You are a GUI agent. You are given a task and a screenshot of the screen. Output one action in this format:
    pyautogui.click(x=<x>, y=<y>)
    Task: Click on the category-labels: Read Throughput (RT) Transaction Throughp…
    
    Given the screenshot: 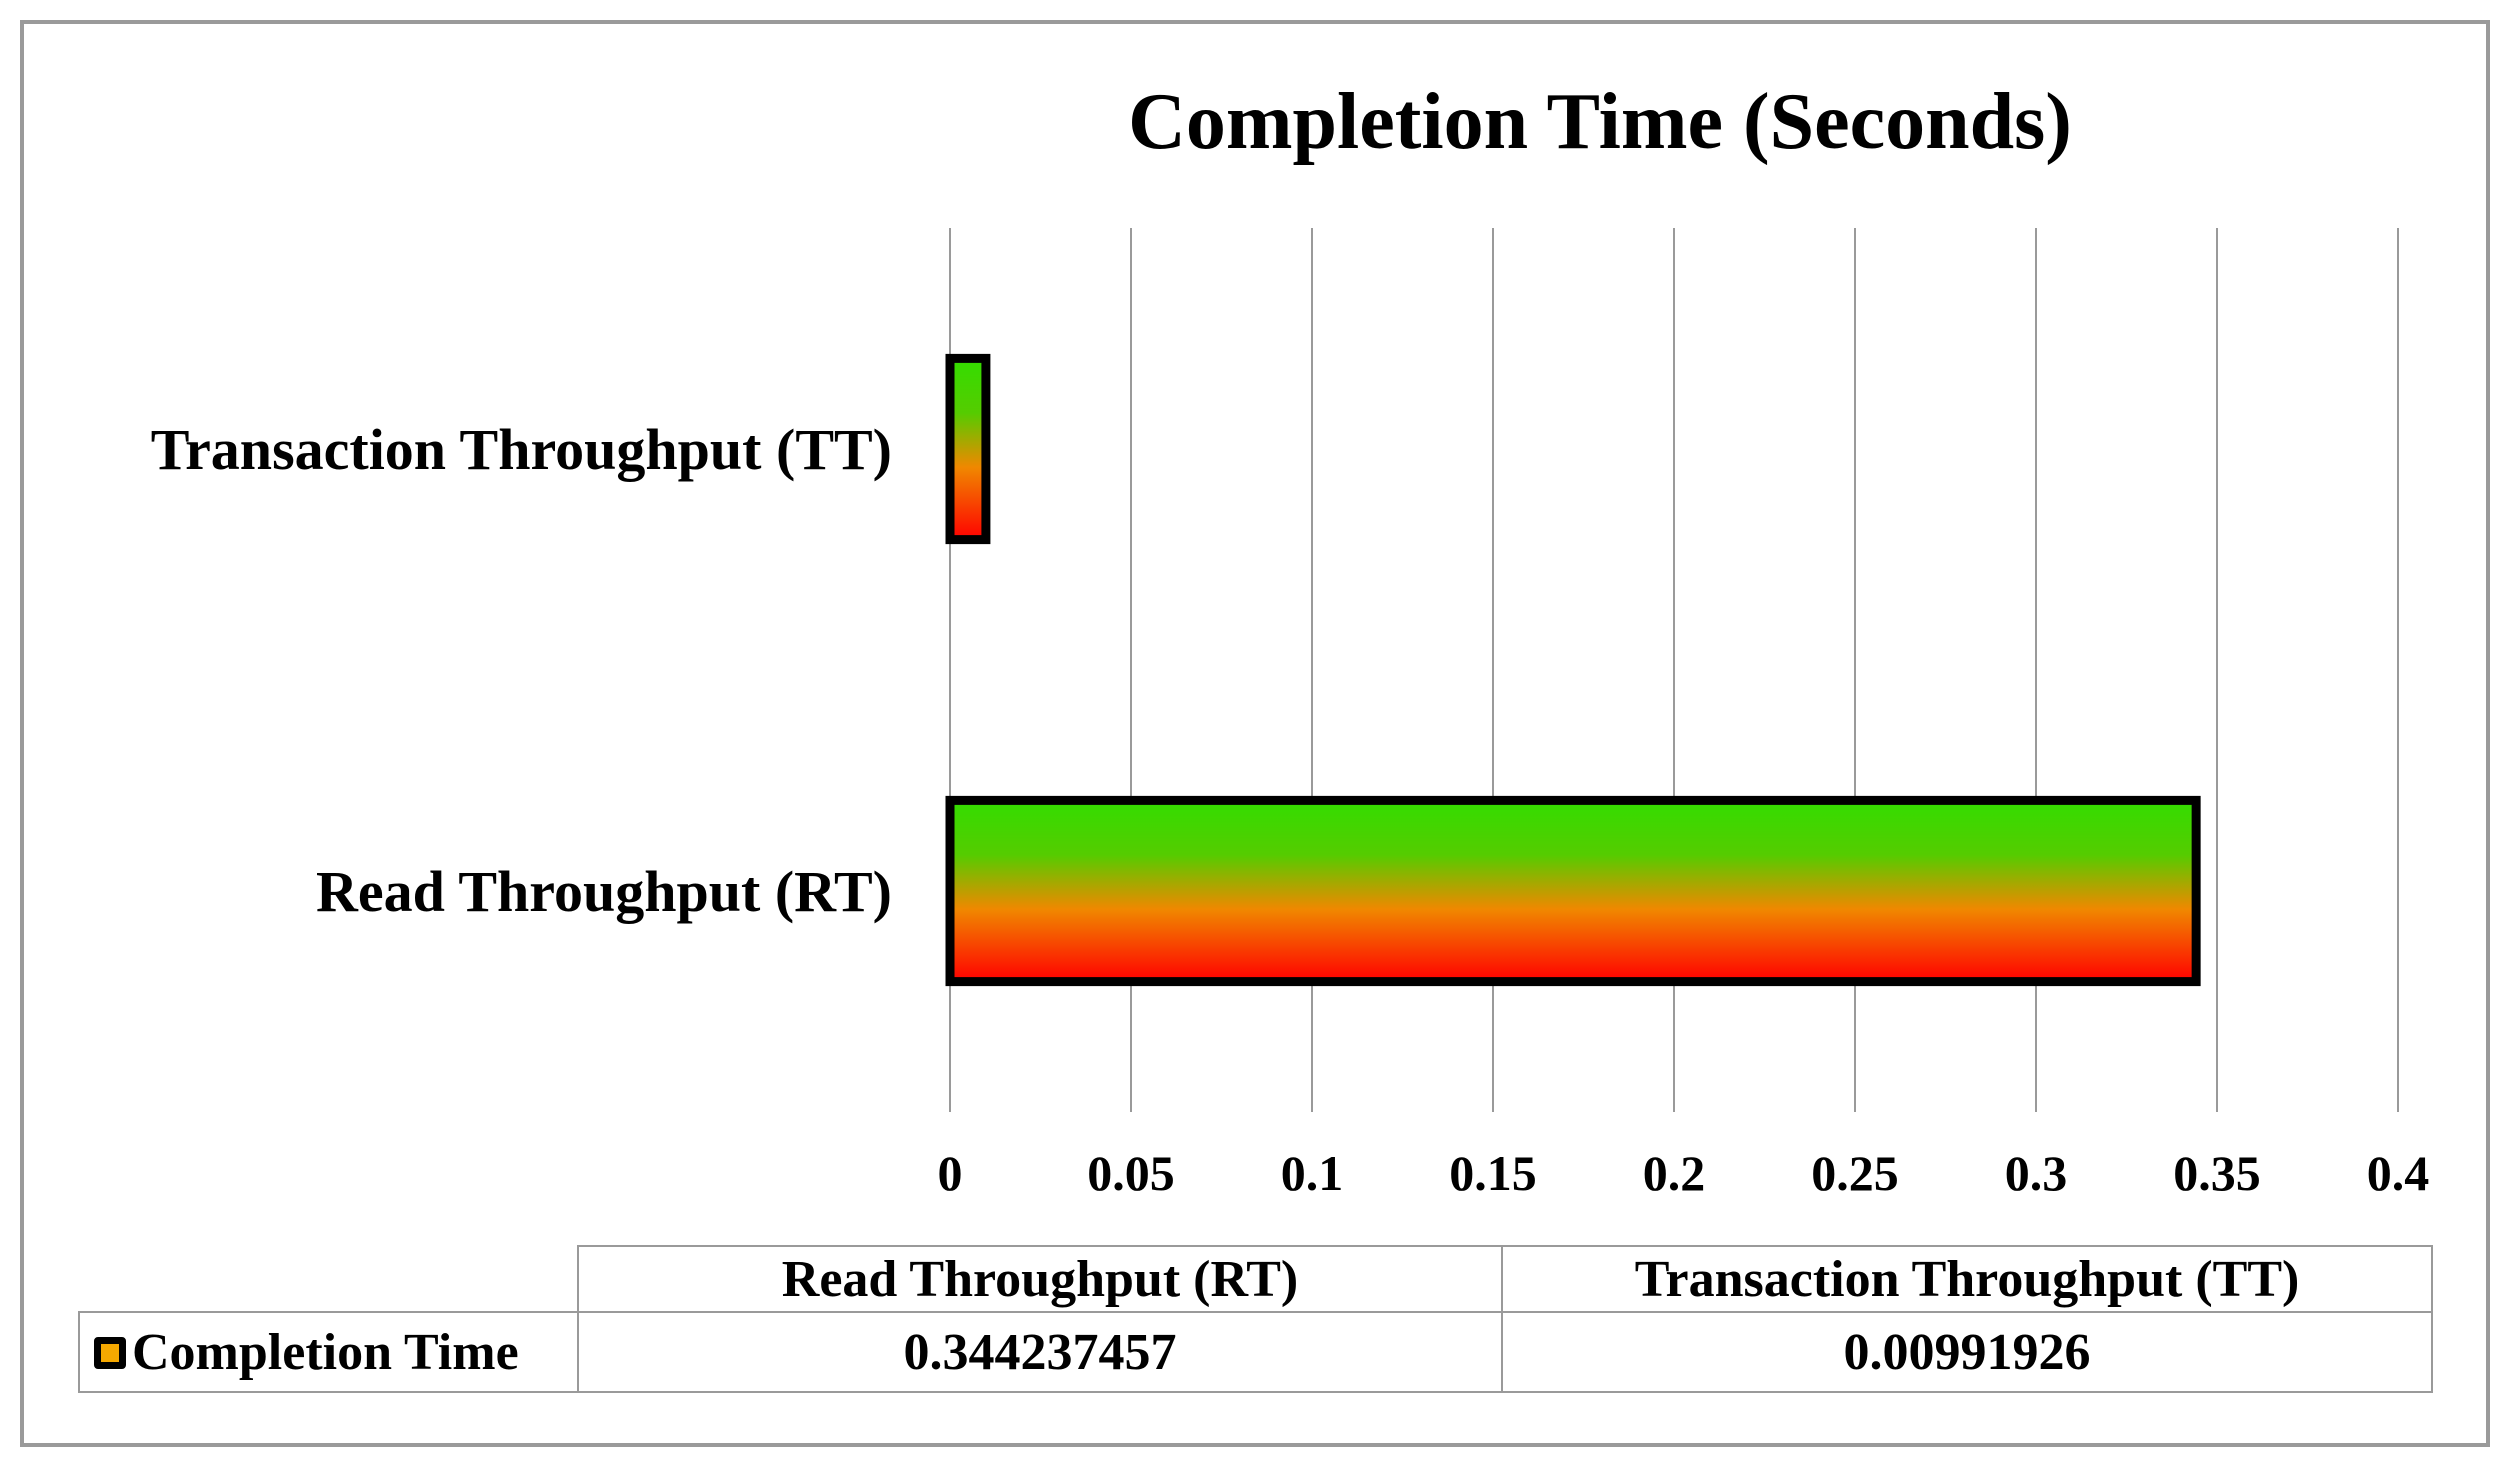 What is the action you would take?
    pyautogui.click(x=521, y=670)
    